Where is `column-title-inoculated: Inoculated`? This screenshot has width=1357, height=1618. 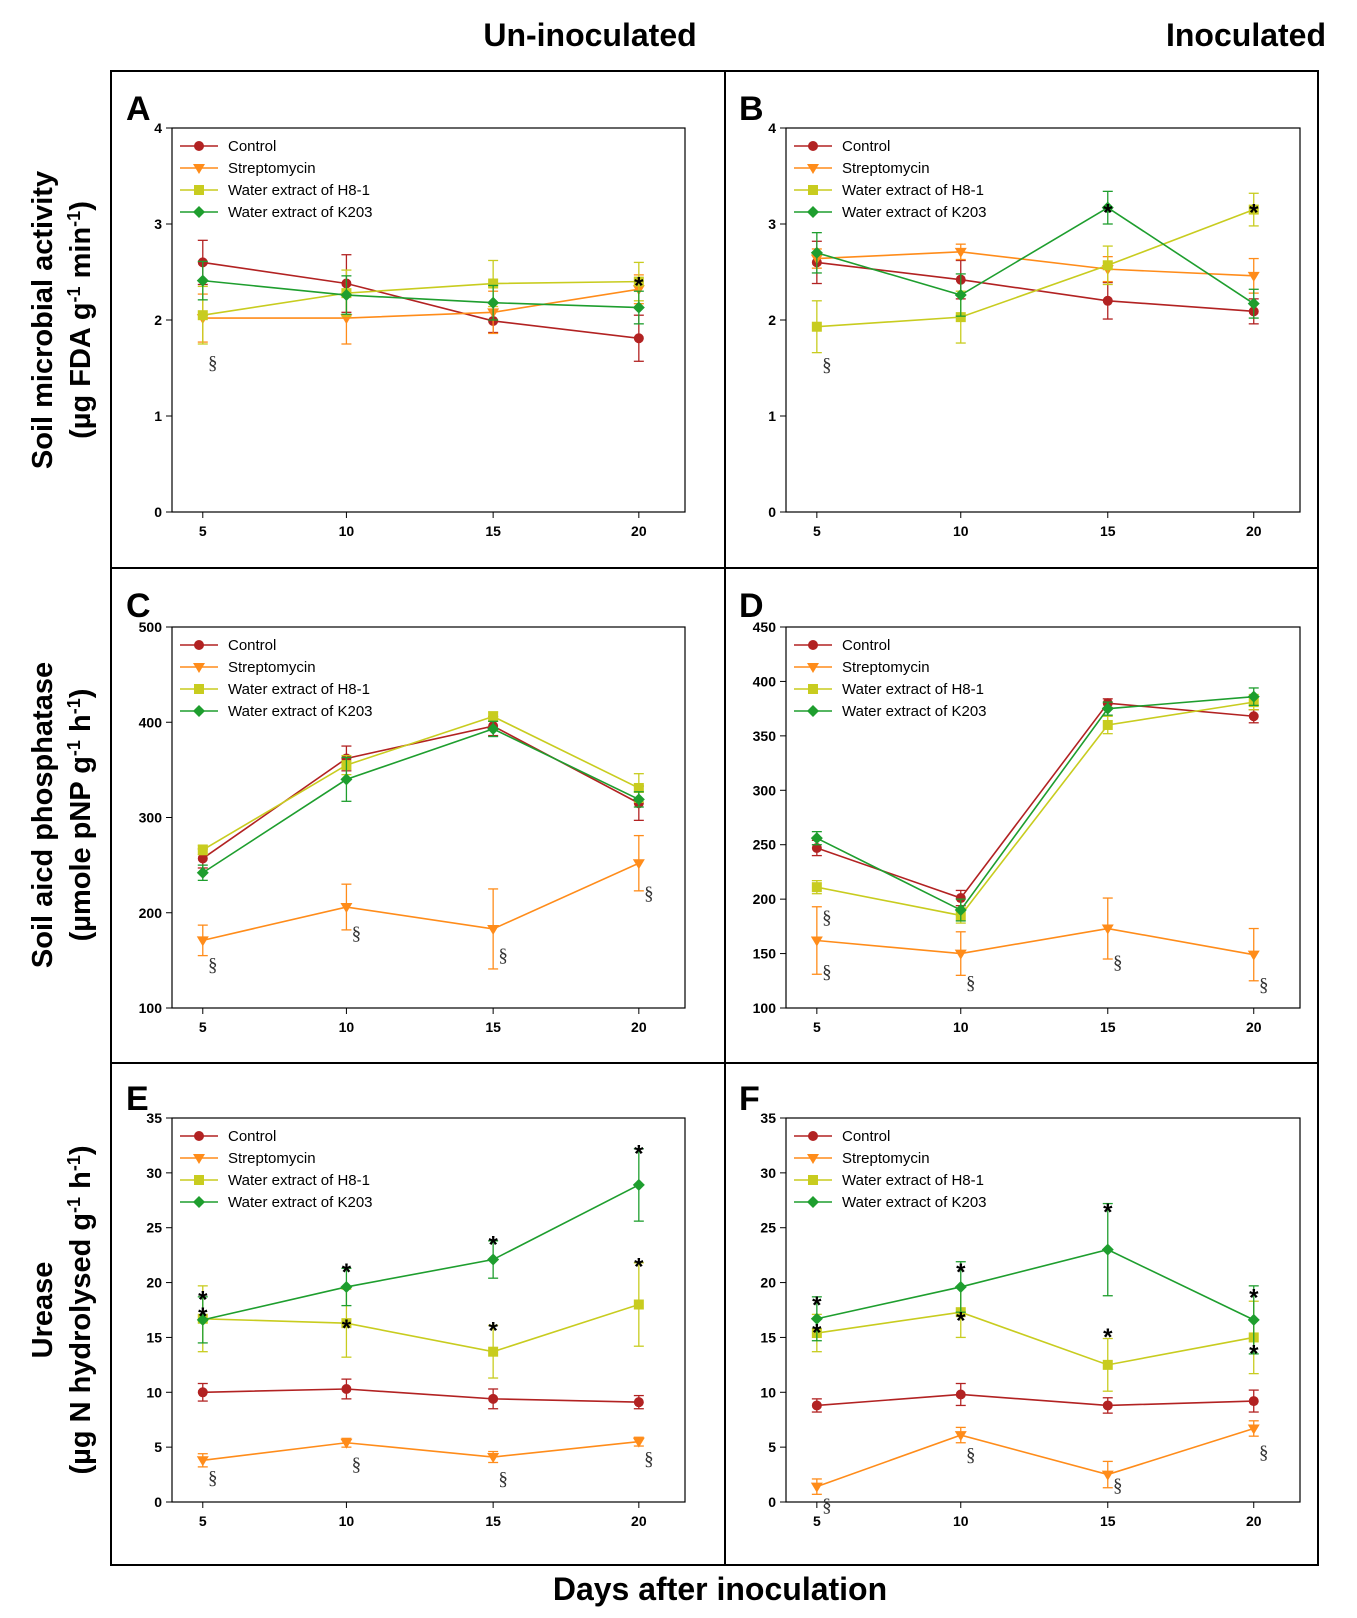 column-title-inoculated: Inoculated is located at coordinates (1246, 35).